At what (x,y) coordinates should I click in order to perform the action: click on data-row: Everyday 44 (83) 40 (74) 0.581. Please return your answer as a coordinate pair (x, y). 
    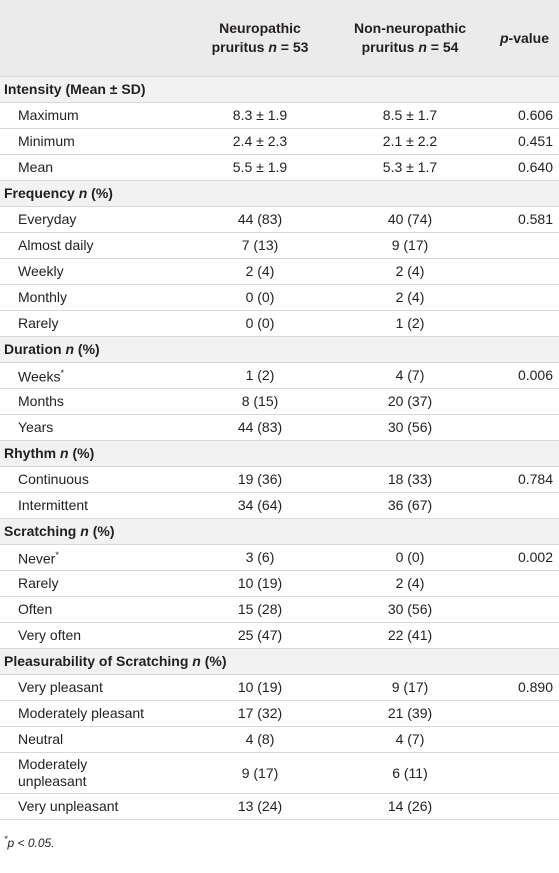
    Looking at the image, I should click on (279, 219).